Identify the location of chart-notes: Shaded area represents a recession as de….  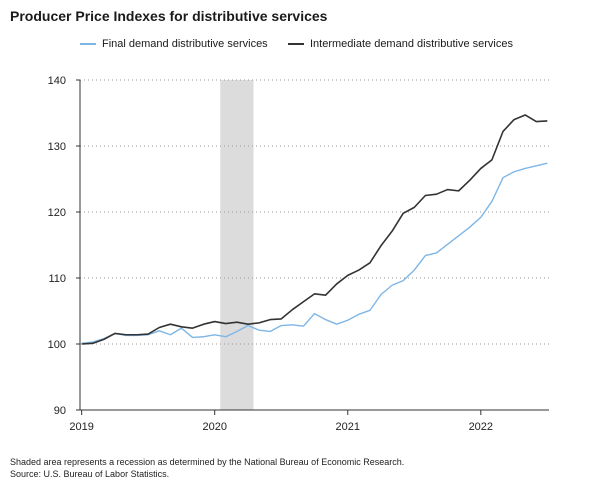
(207, 468).